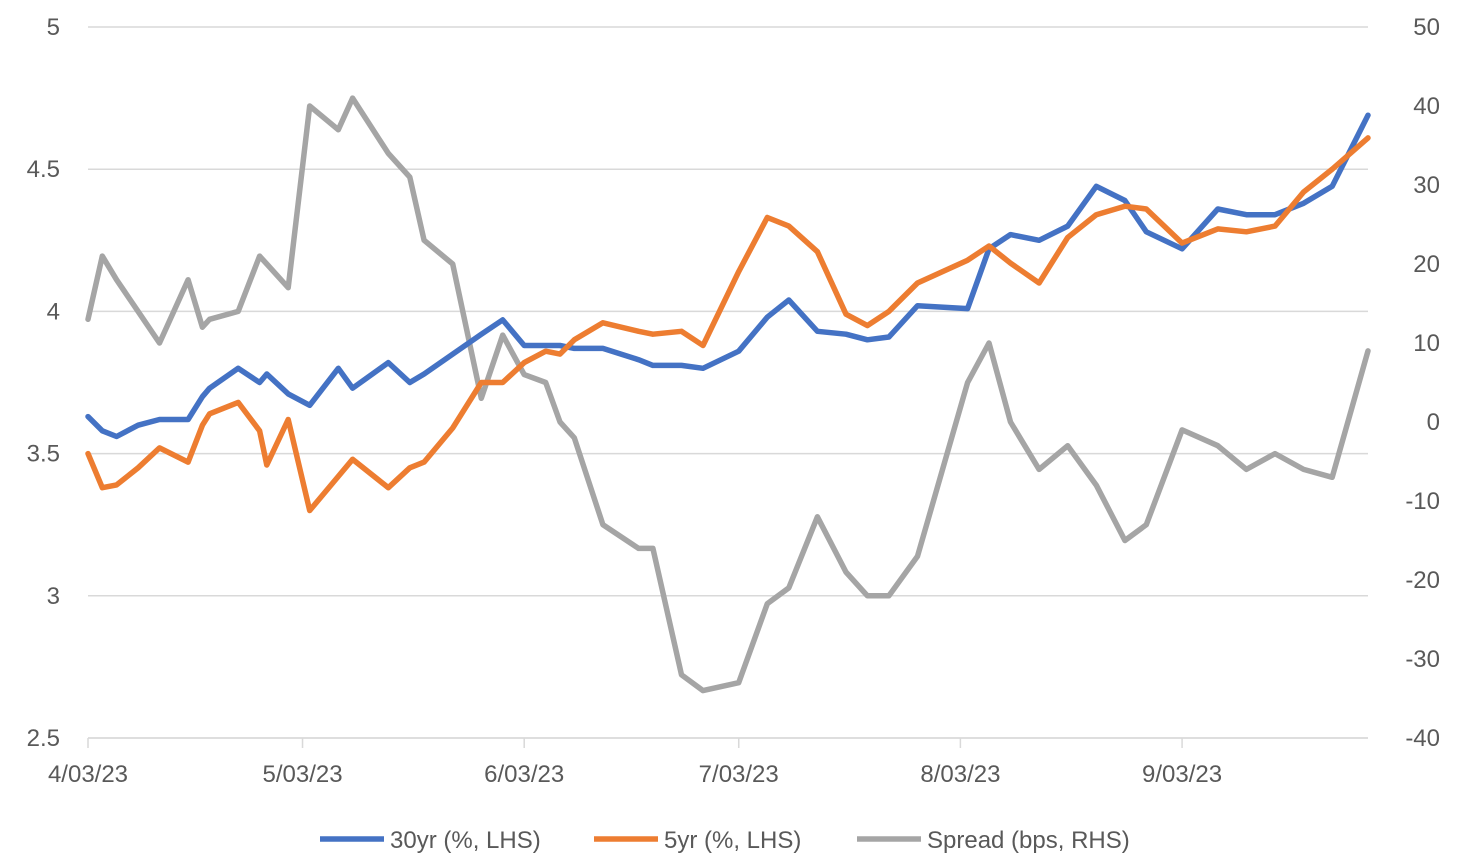 This screenshot has width=1466, height=866. Describe the element at coordinates (43, 738) in the screenshot. I see `y-left-tick-label: 2.5` at that location.